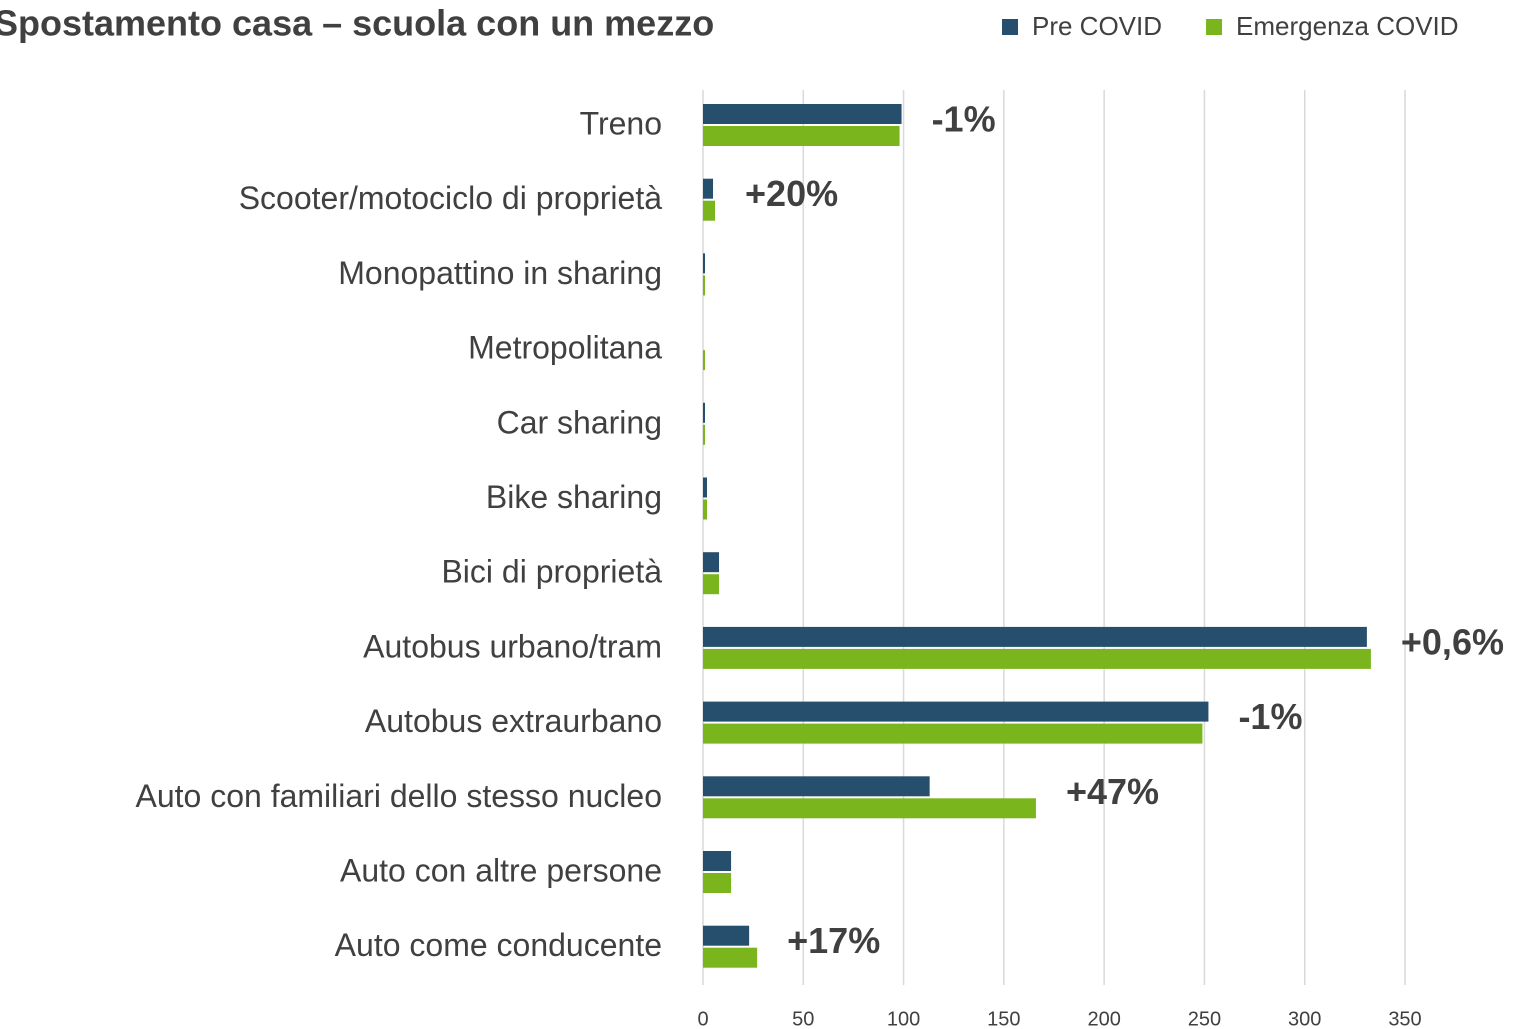  What do you see at coordinates (1003, 1018) in the screenshot?
I see `x-tick-label: 150` at bounding box center [1003, 1018].